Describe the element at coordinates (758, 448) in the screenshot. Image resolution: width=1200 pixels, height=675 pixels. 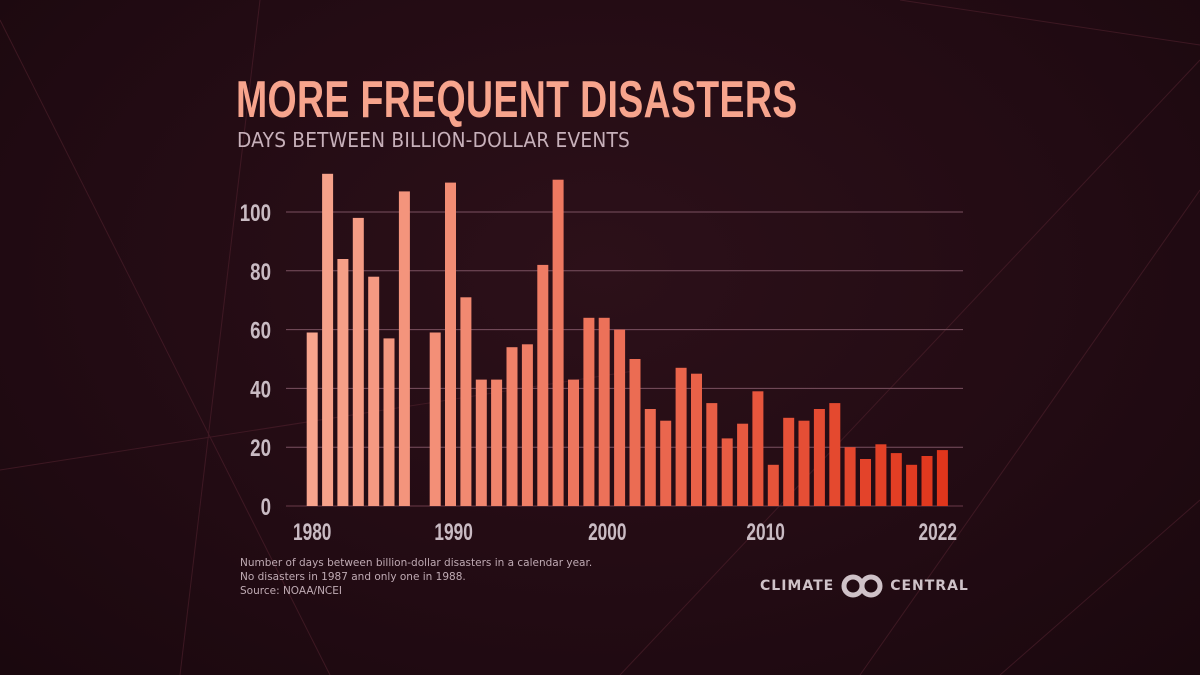
I see `bar-2010` at that location.